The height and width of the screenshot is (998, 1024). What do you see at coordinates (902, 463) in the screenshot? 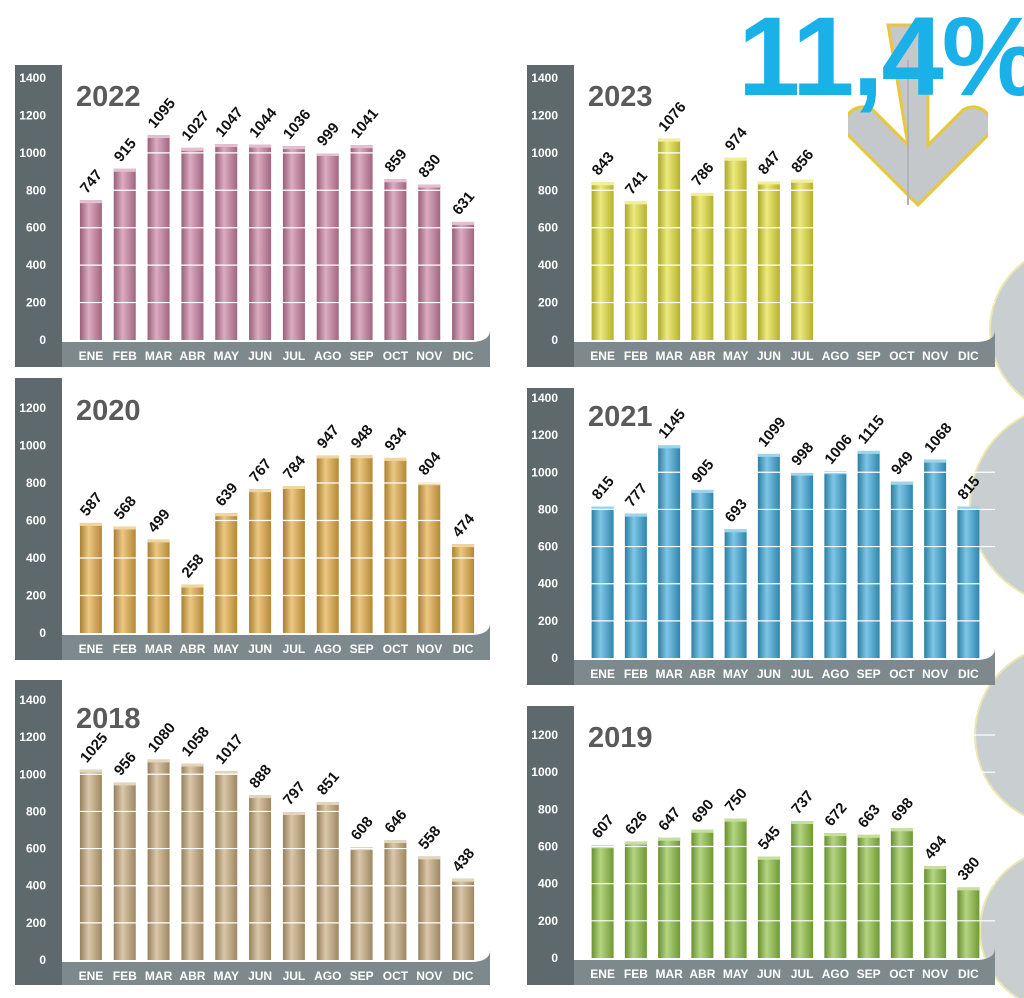
I see `data-label: 949` at bounding box center [902, 463].